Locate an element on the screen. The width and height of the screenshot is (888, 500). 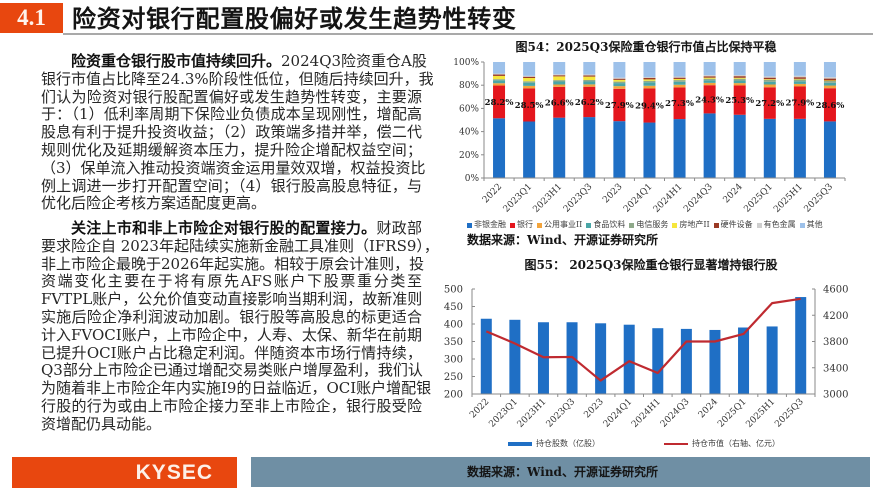
legend-label: 其他 is located at coordinates (814, 224).